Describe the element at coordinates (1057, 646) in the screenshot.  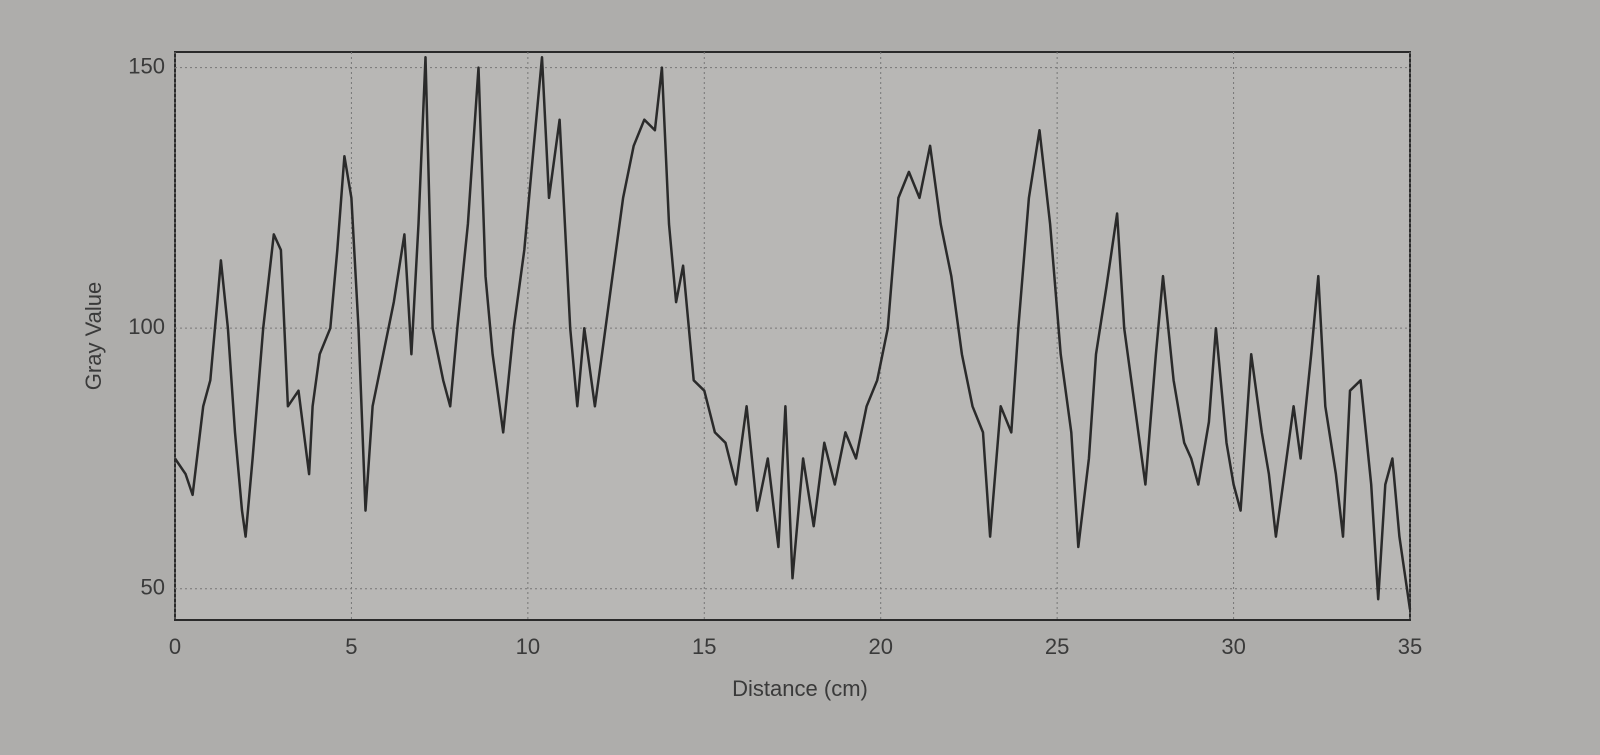
I see `x-tick-label: 25` at that location.